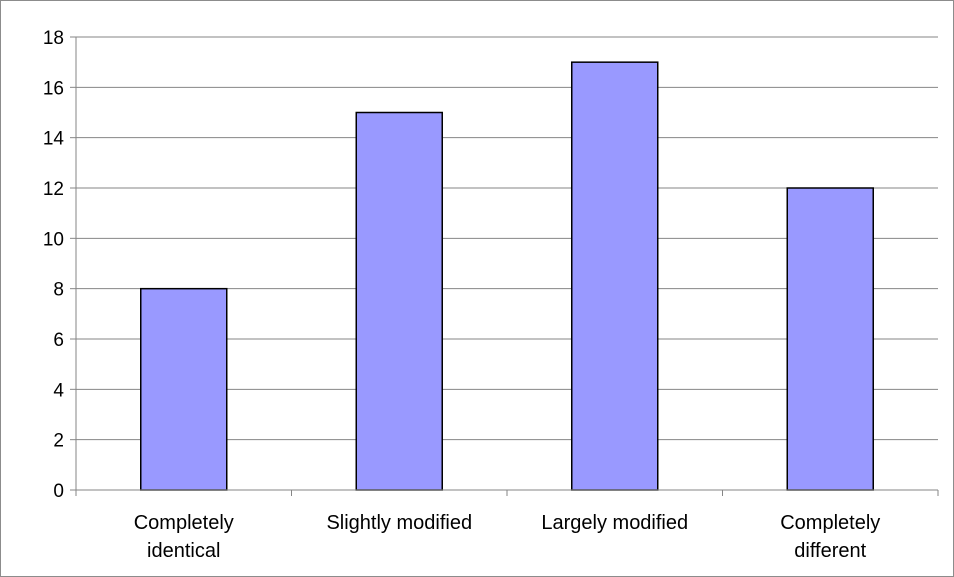  I want to click on y-tick-label: 18, so click(53, 38).